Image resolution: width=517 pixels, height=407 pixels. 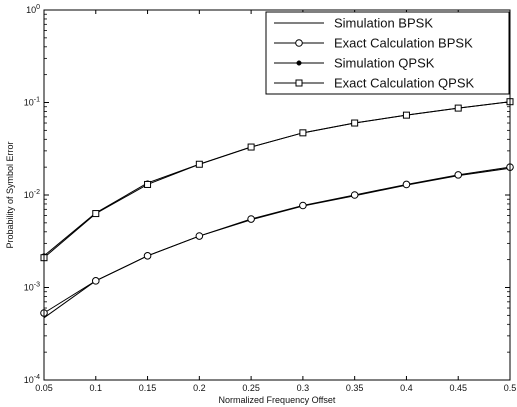 I want to click on y-tick-label: 10⁻³, so click(x=32, y=287).